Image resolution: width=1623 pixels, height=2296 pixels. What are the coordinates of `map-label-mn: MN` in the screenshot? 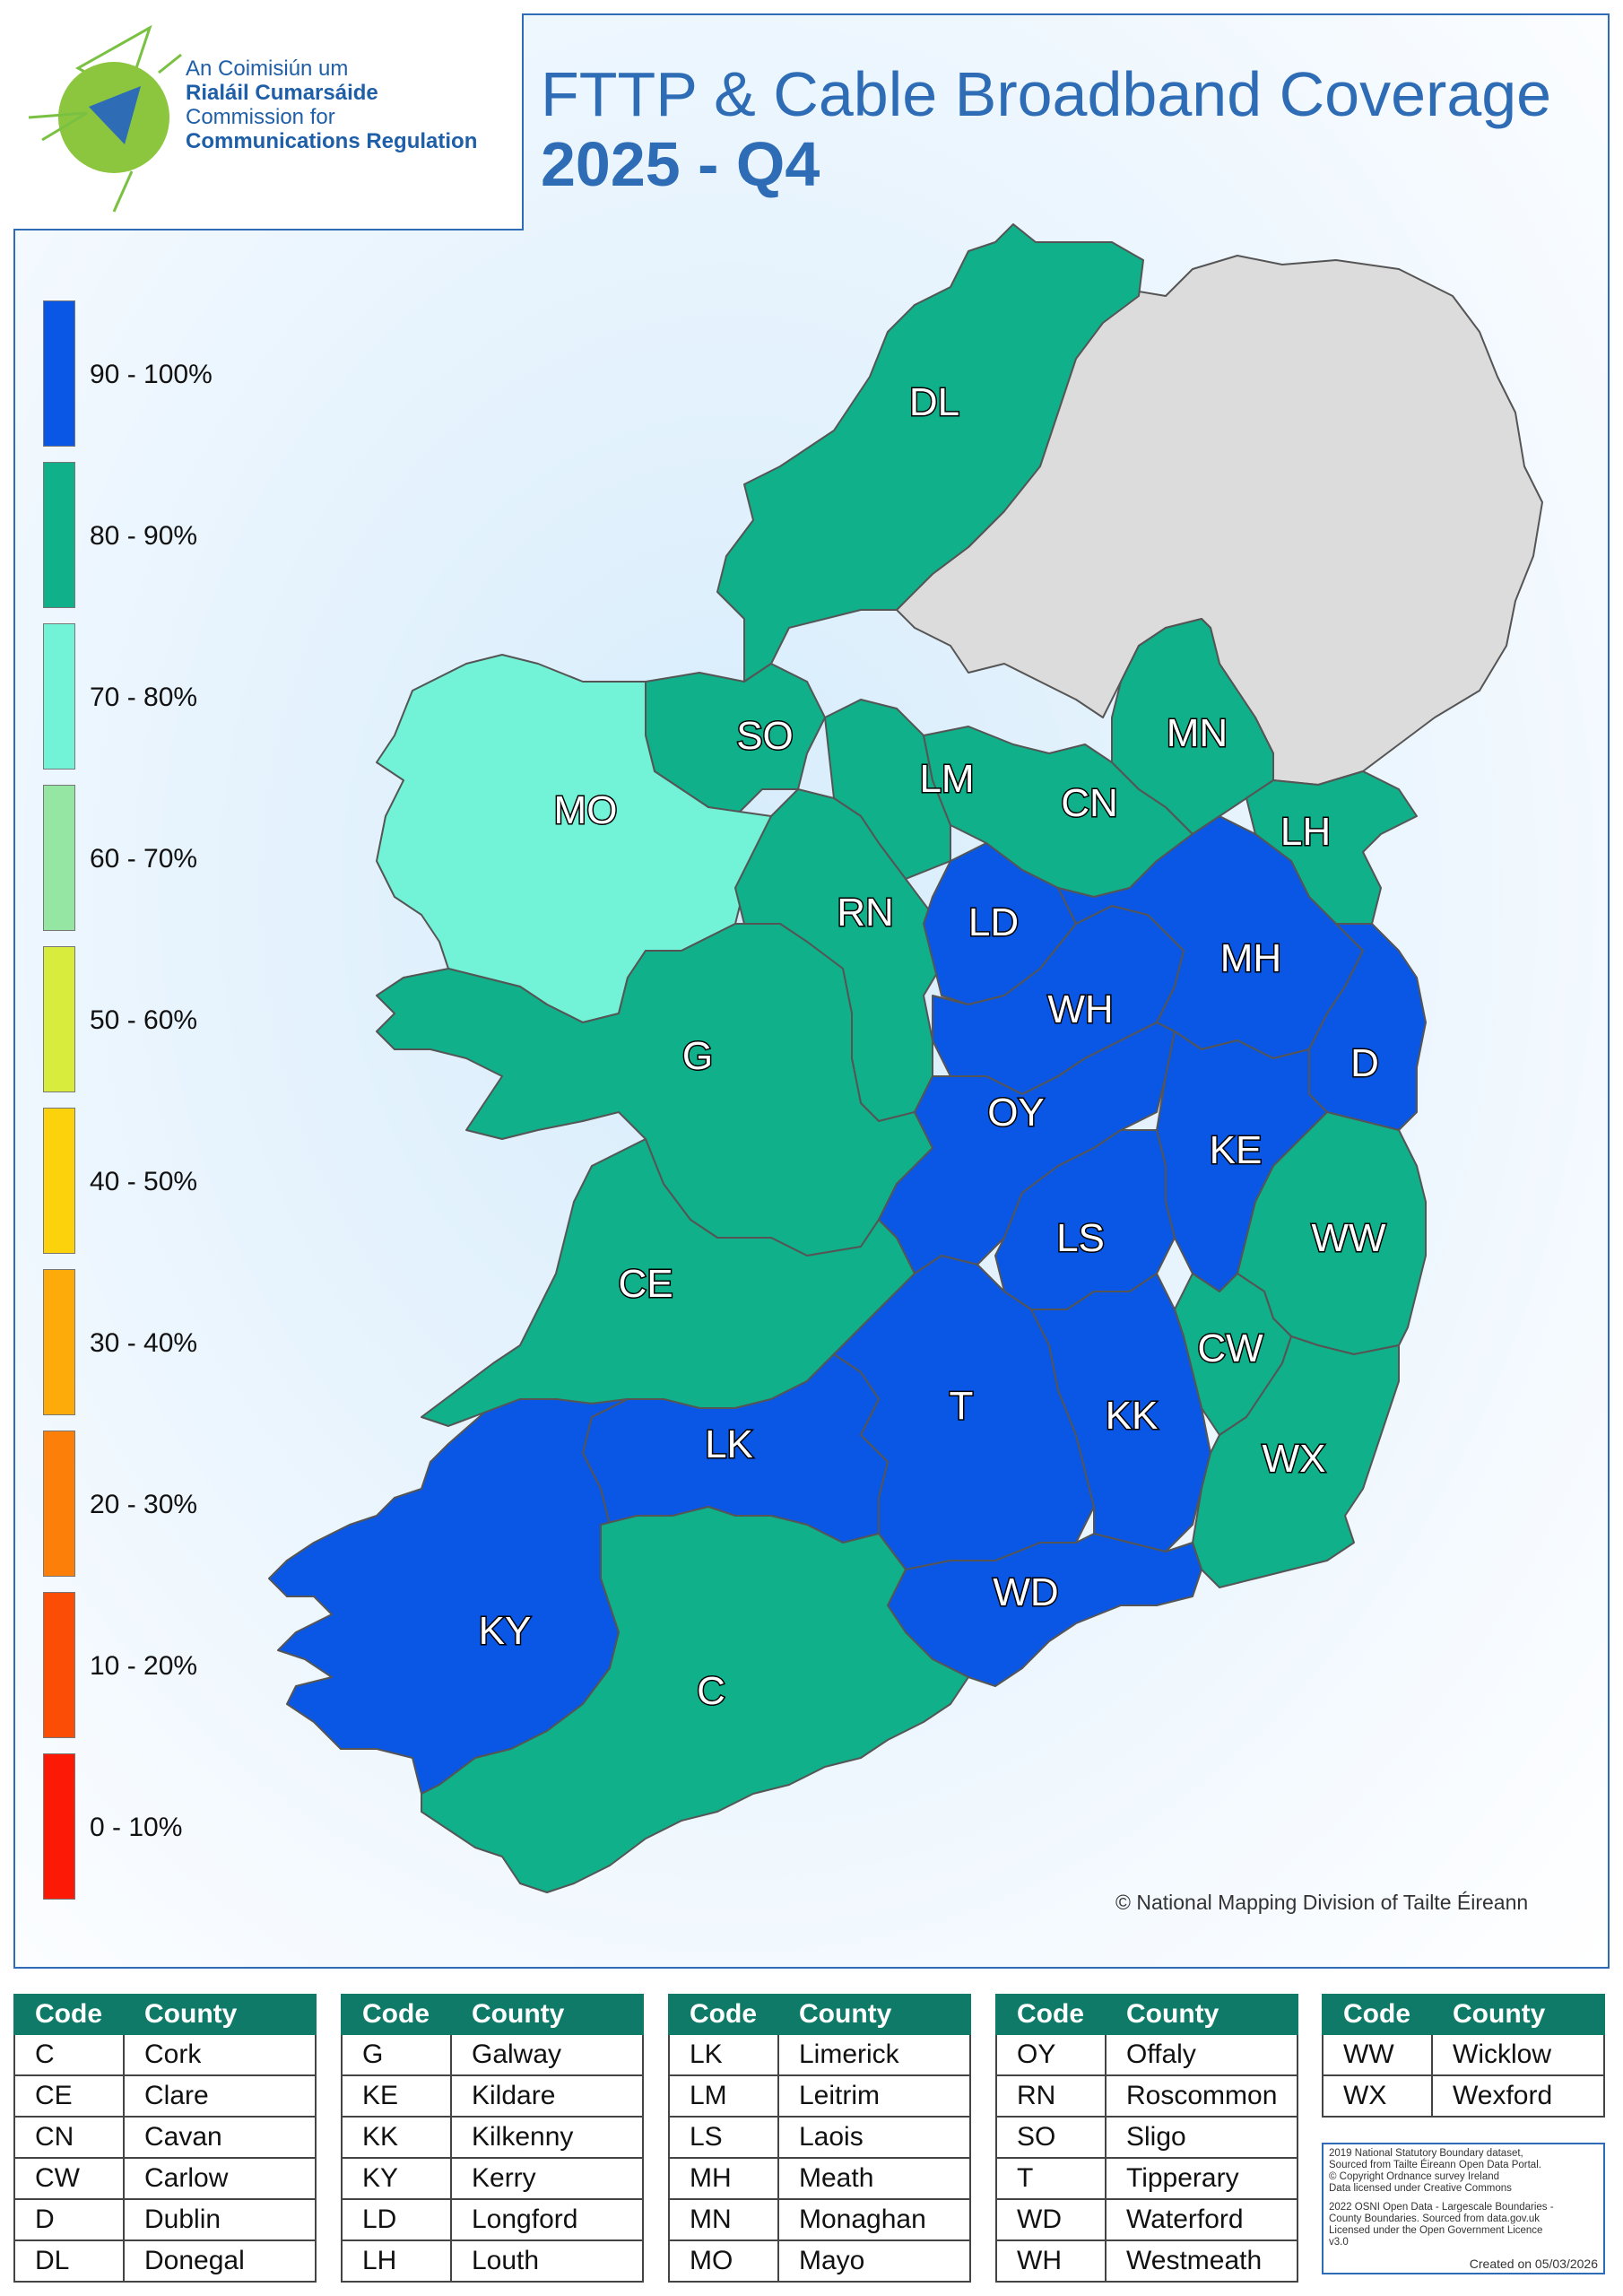 It's located at (1197, 733).